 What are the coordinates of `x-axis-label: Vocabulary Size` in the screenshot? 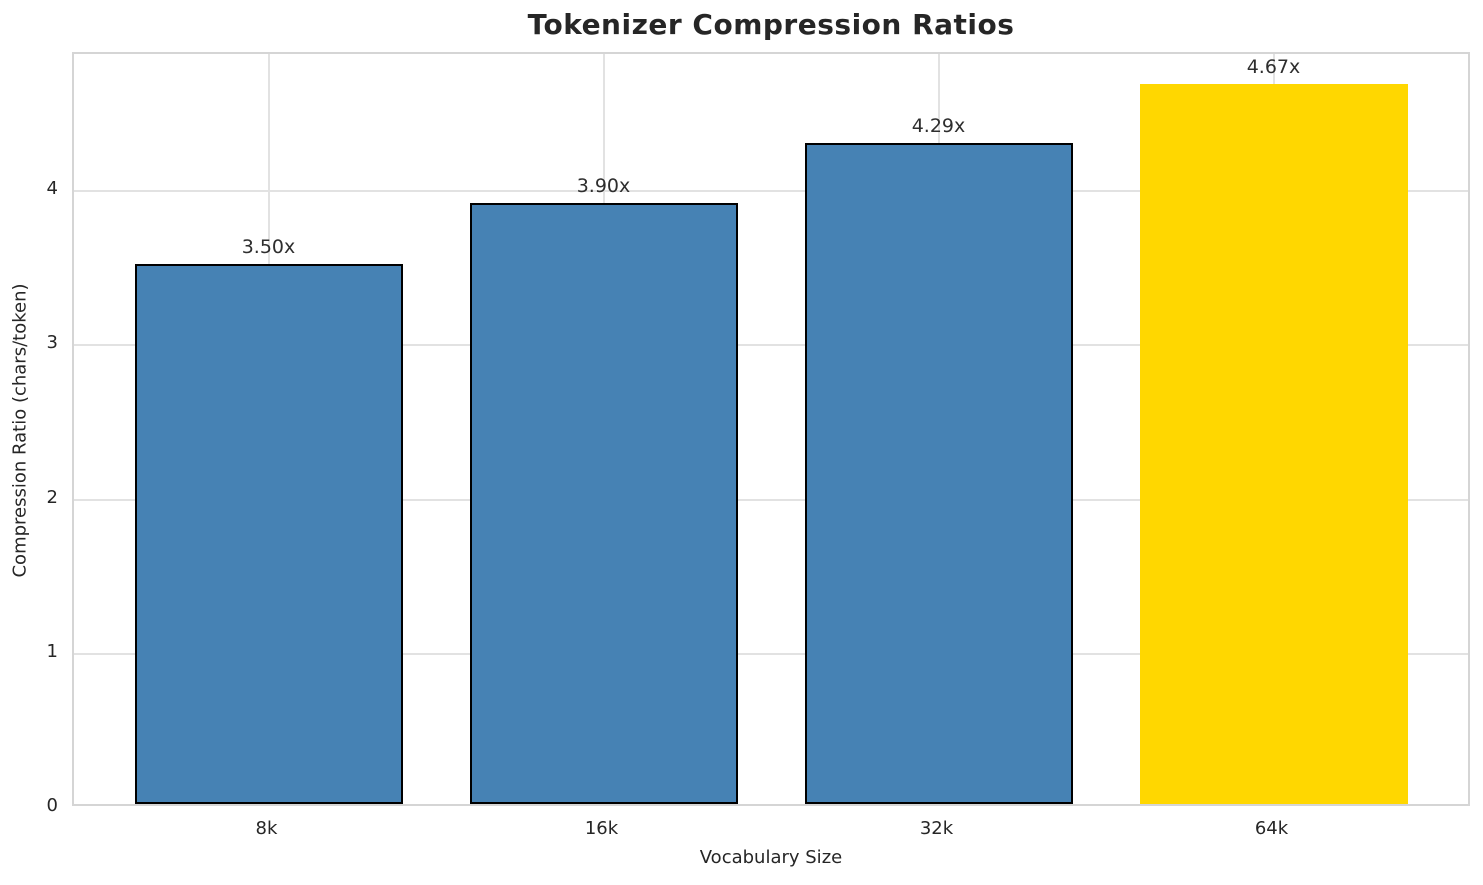 It's located at (771, 857).